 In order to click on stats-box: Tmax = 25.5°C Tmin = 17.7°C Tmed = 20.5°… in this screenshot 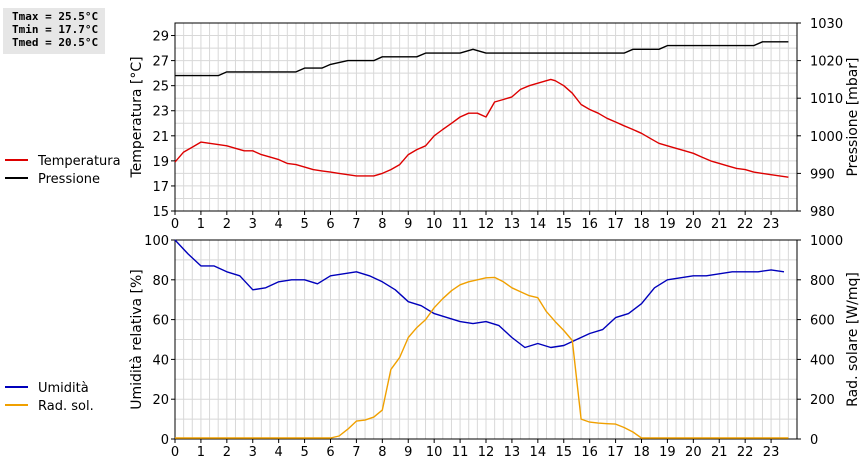, I will do `click(54, 31)`.